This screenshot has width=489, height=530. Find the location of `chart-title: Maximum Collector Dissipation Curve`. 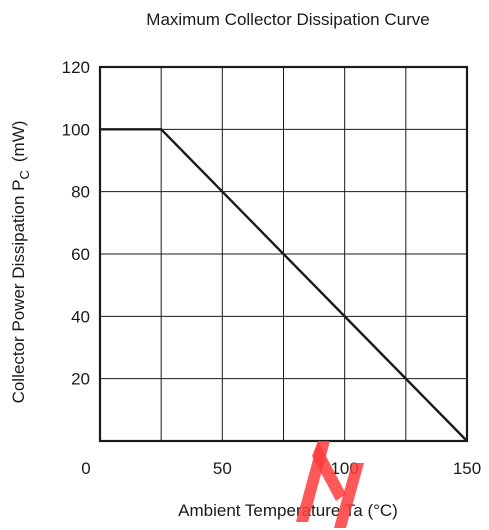

chart-title: Maximum Collector Dissipation Curve is located at coordinates (287, 19).